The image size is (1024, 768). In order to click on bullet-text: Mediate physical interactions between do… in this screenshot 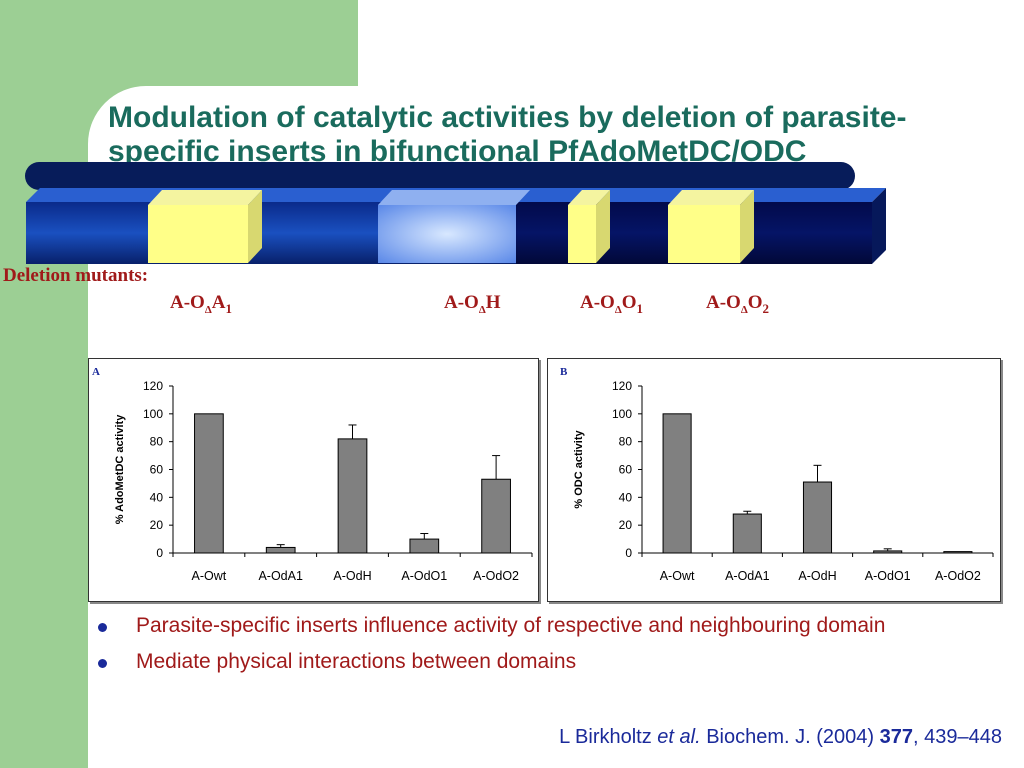, I will do `click(356, 661)`.